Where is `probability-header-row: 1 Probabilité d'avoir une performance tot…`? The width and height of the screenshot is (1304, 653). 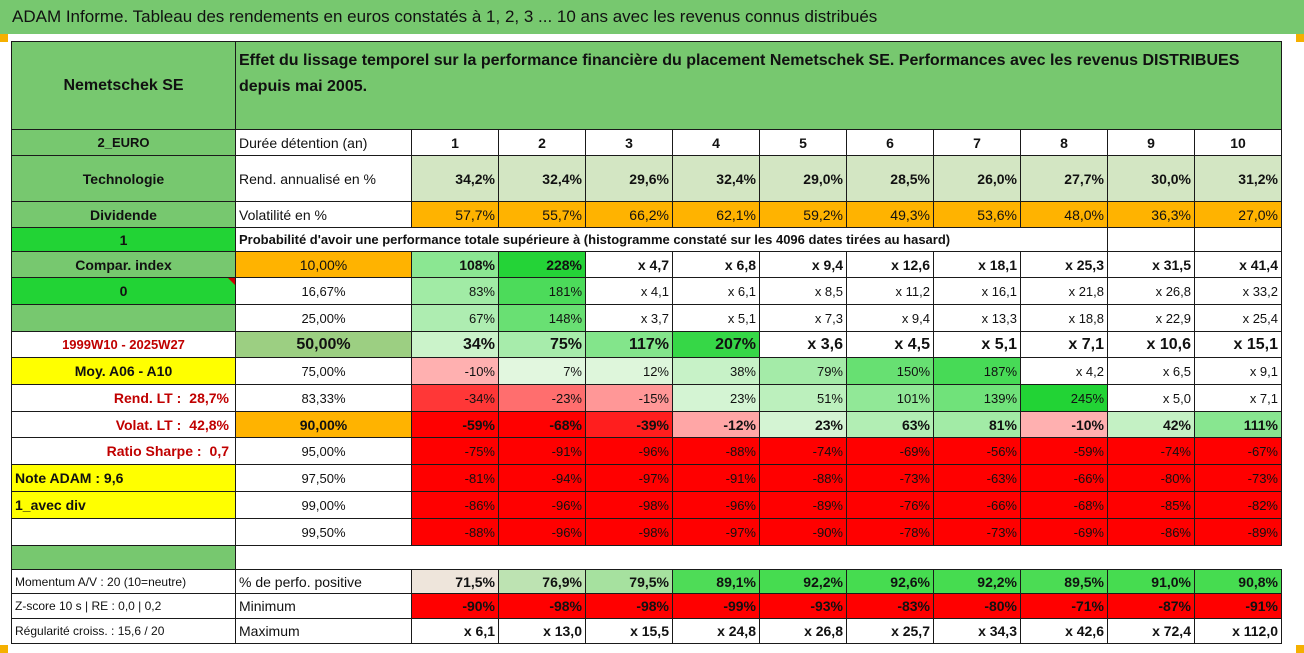
probability-header-row: 1 Probabilité d'avoir une performance tot… is located at coordinates (646, 239).